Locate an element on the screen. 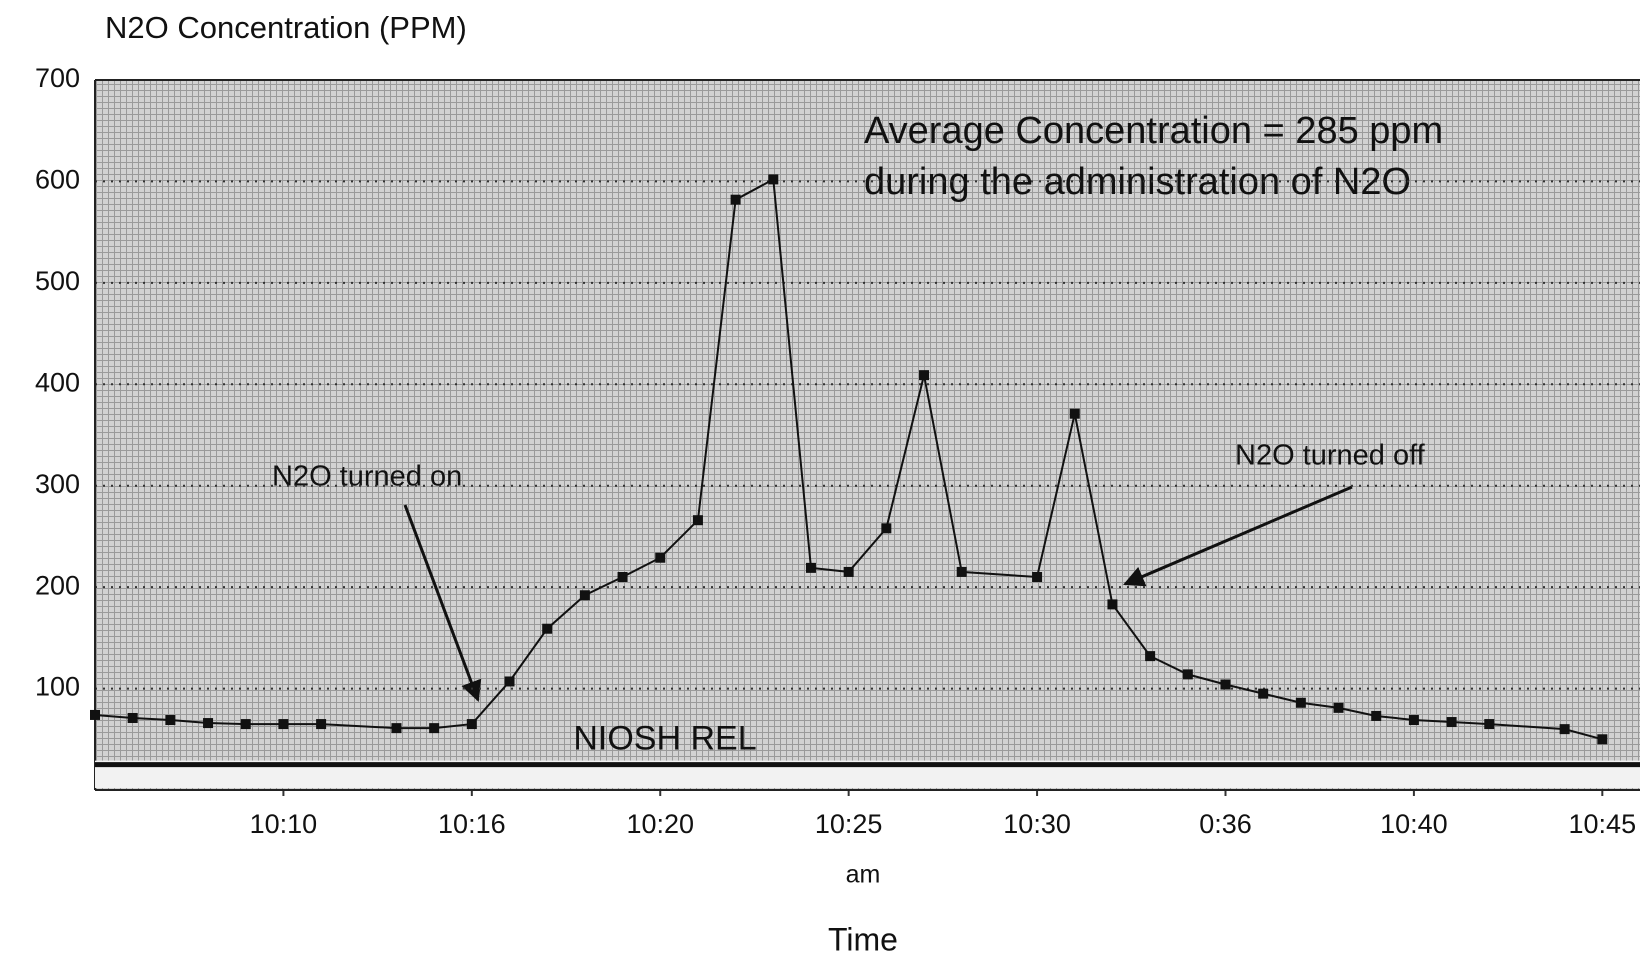 This screenshot has height=961, width=1650. x-unit: am is located at coordinates (863, 875).